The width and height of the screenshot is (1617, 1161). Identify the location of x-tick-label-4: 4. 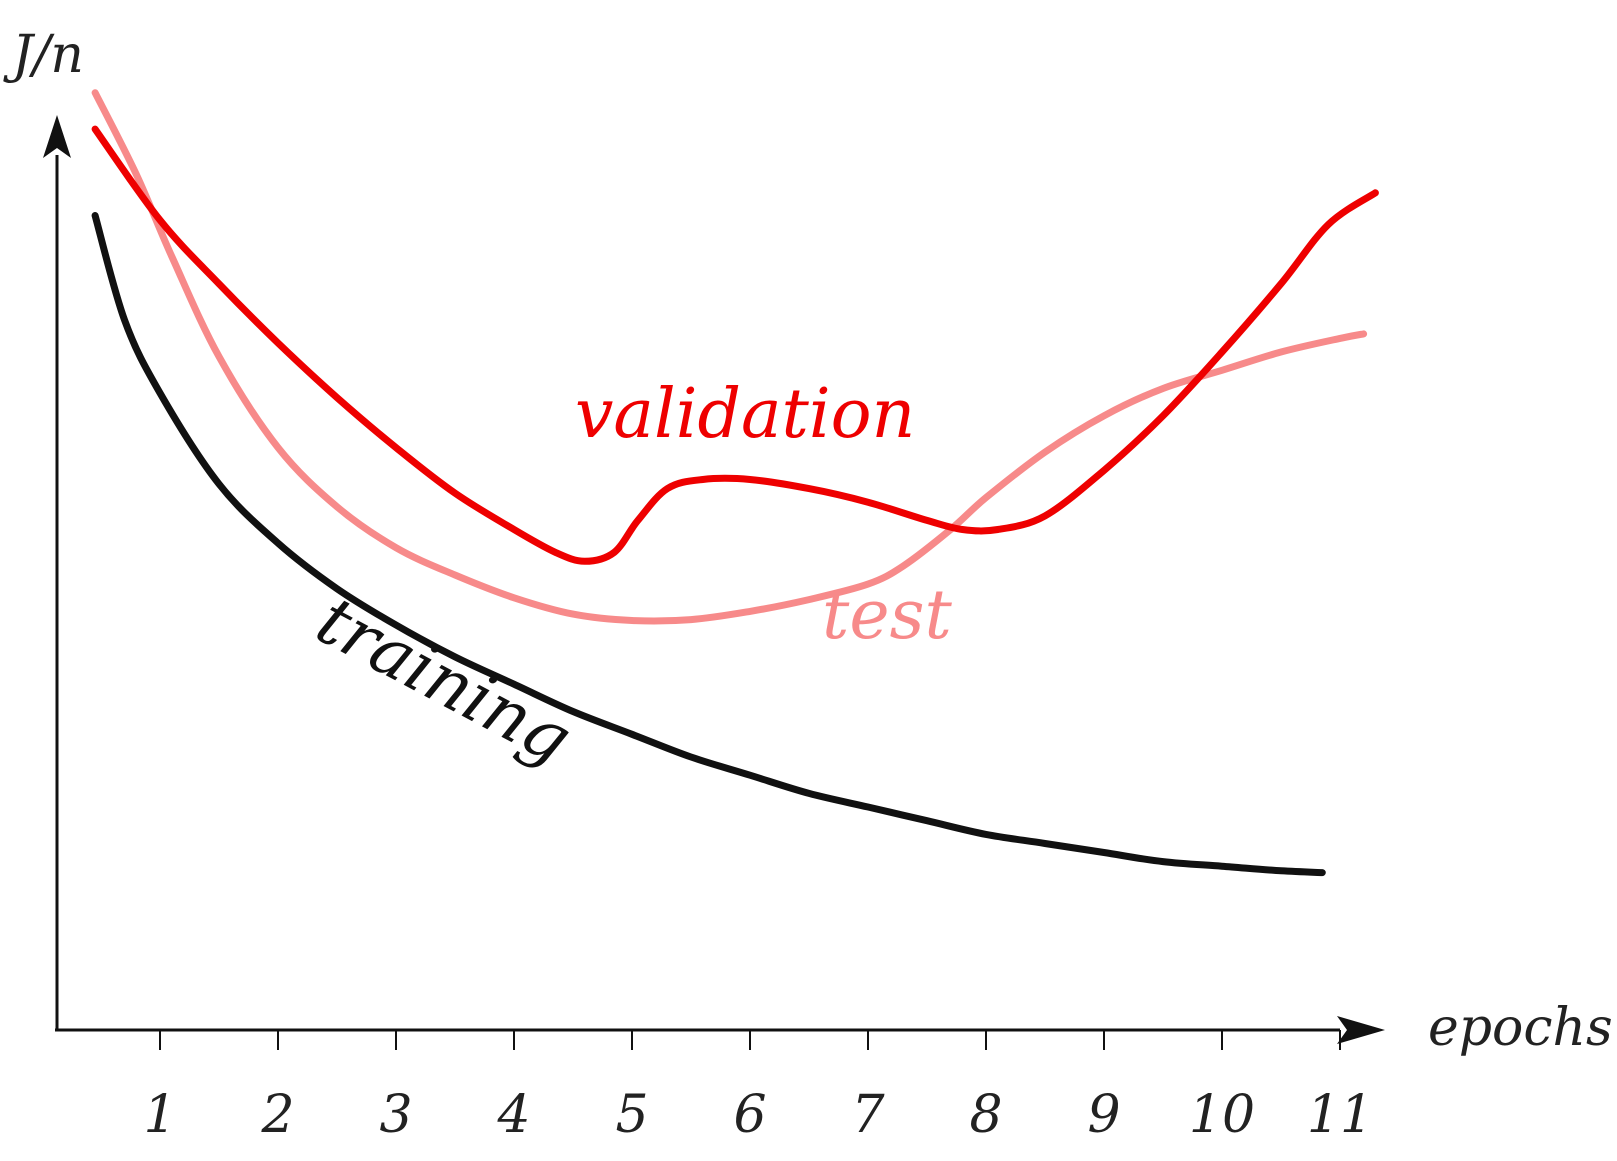
(513, 1115).